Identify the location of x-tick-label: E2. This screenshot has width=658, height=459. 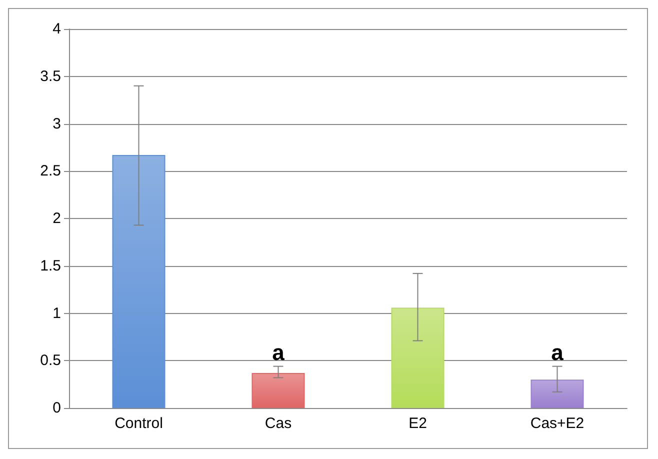
(417, 423).